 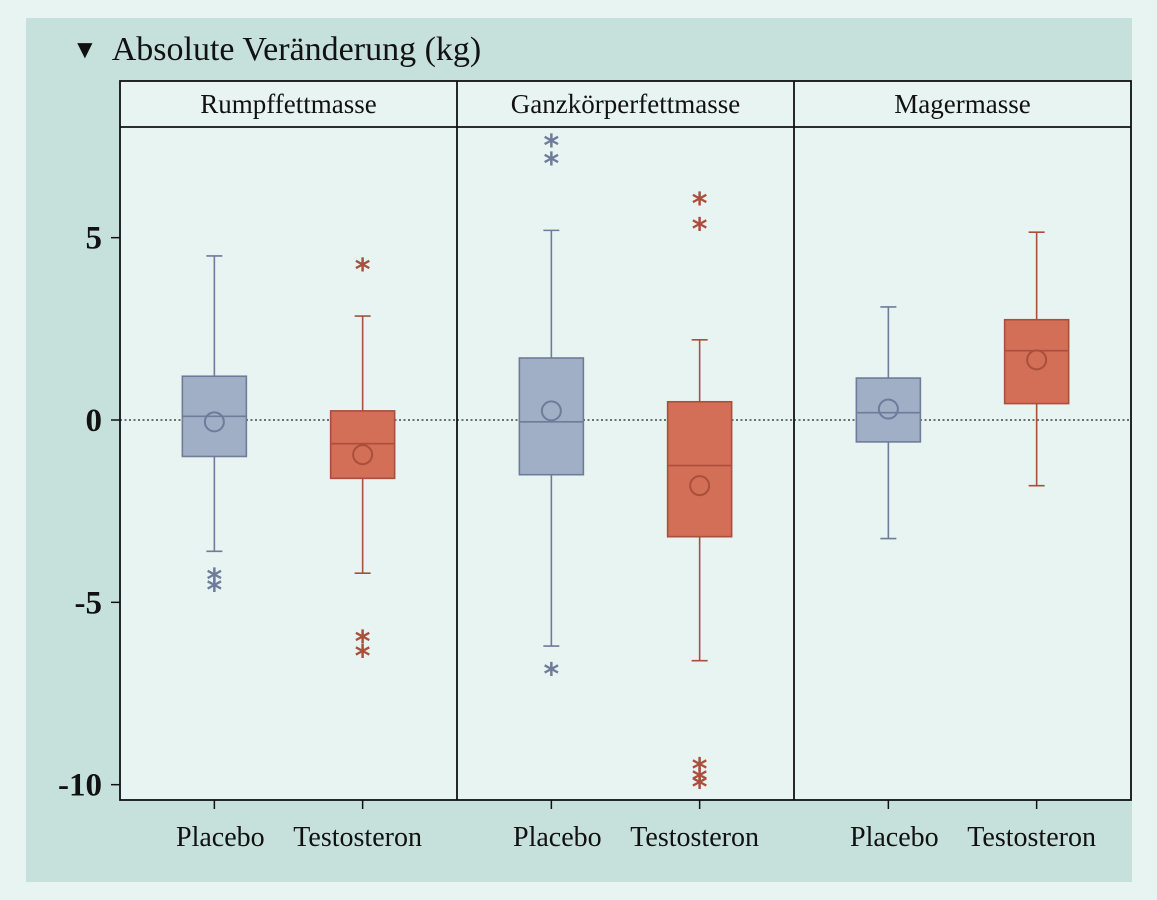 What do you see at coordinates (288, 104) in the screenshot?
I see `panel-title: Rumpffettmasse` at bounding box center [288, 104].